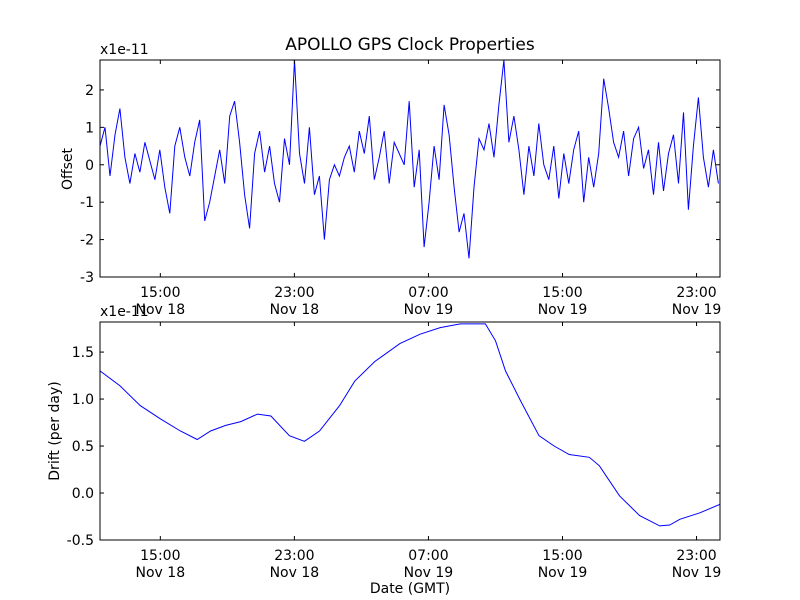 The image size is (800, 600). What do you see at coordinates (83, 447) in the screenshot?
I see `y-tick-label: 0.5` at bounding box center [83, 447].